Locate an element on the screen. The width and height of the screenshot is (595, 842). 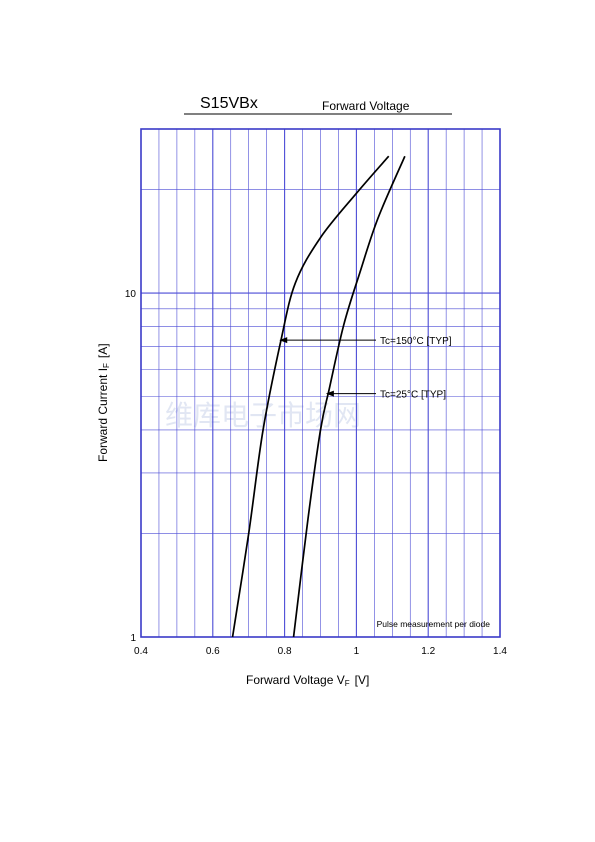
x-tick-label: 1.4 is located at coordinates (500, 651).